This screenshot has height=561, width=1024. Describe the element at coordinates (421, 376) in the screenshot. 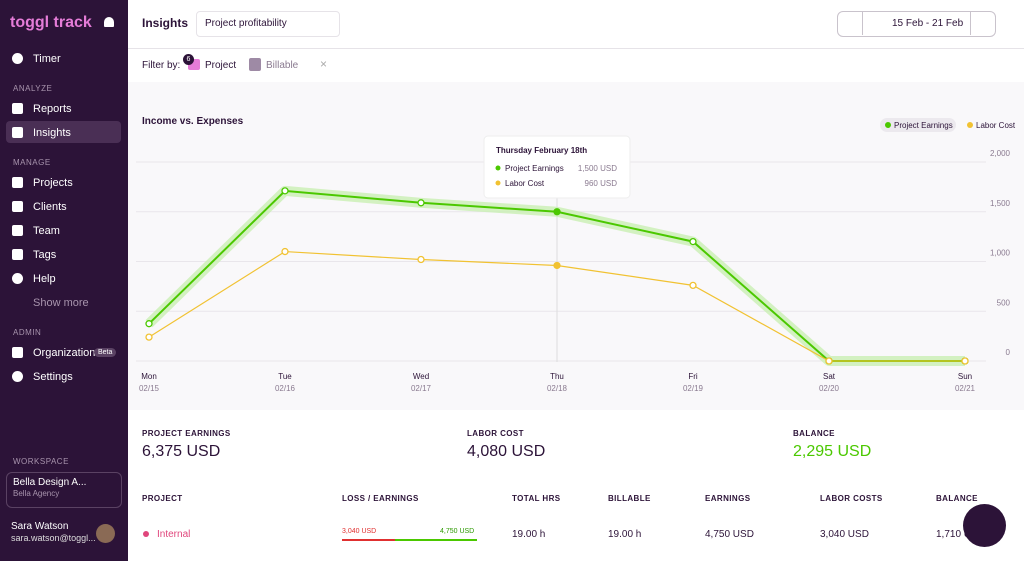

I see `x-tick-label: Wed` at that location.